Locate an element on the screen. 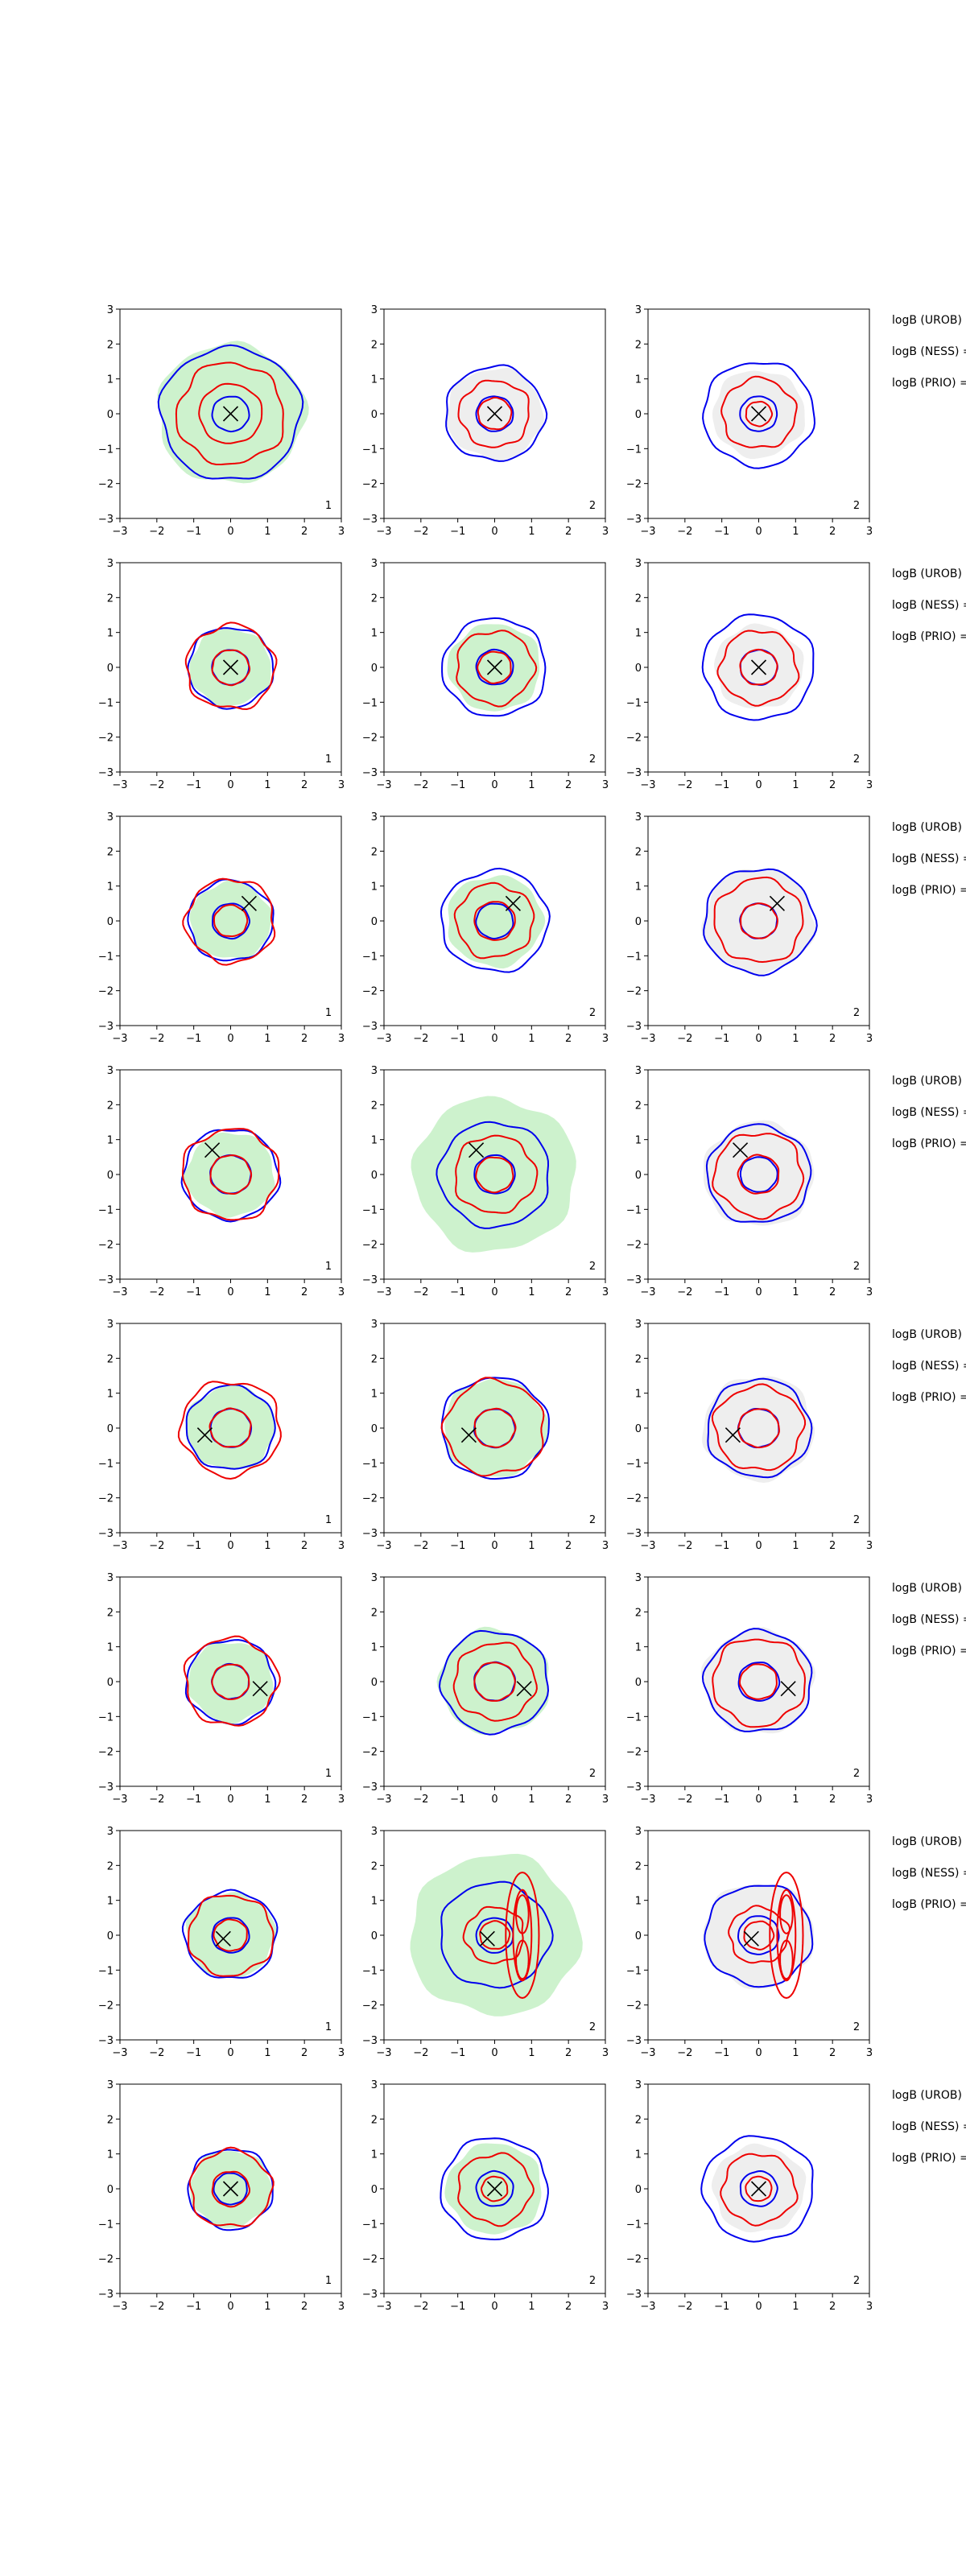 The width and height of the screenshot is (966, 2576). panel-r1-c1: −3 −2 −1 0 1 2 3 −3 −2 −1 0 1 2 3 1 is located at coordinates (221, 421).